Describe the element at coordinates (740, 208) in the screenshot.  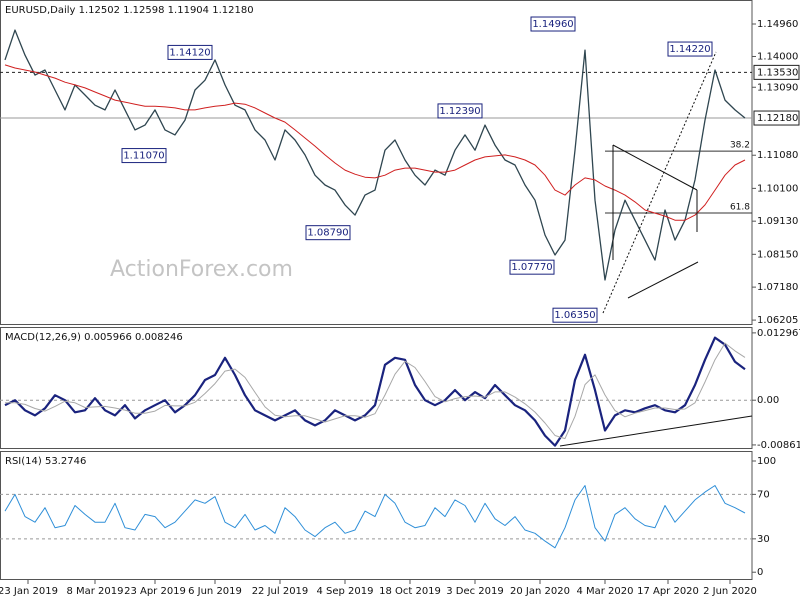
I see `fib-label: 61.8` at that location.